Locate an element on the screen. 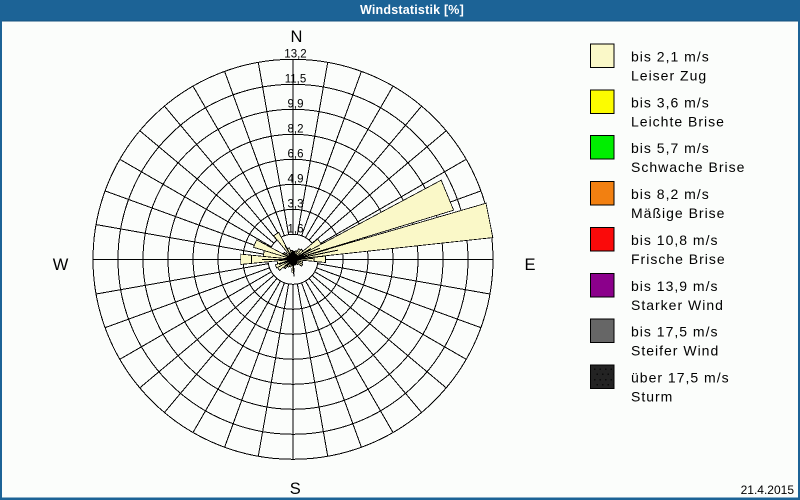 The width and height of the screenshot is (800, 500). svg-text: Starker Wind is located at coordinates (677, 305).